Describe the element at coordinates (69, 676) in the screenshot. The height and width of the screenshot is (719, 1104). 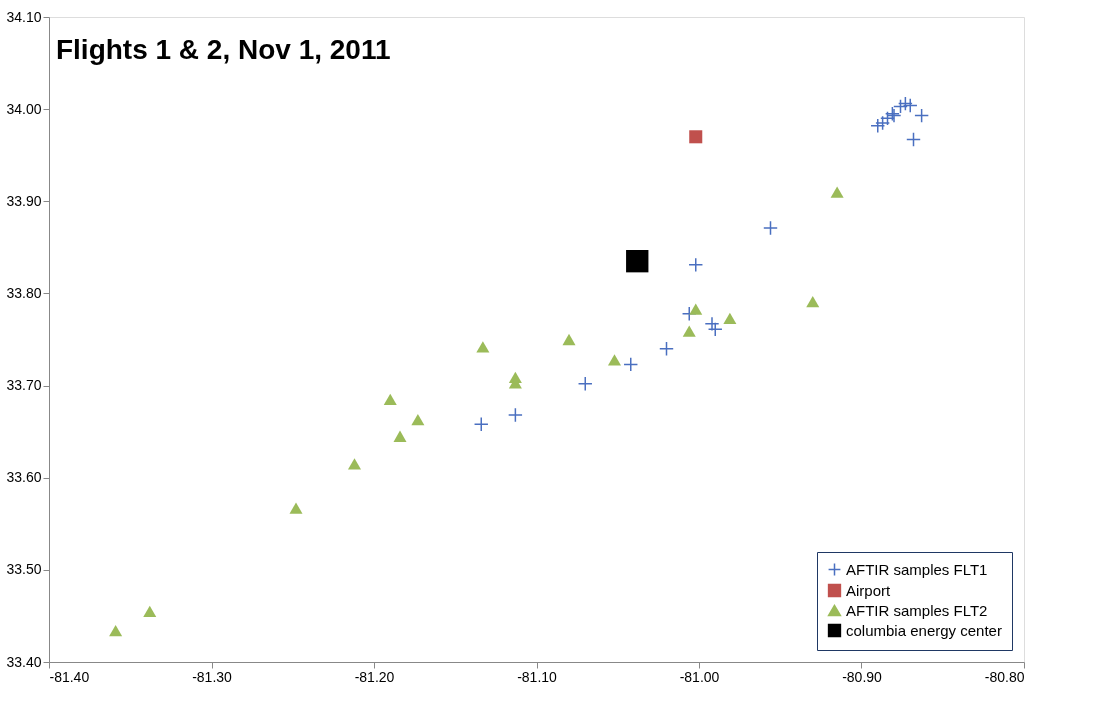
I see `x-tick-label: -81.40` at that location.